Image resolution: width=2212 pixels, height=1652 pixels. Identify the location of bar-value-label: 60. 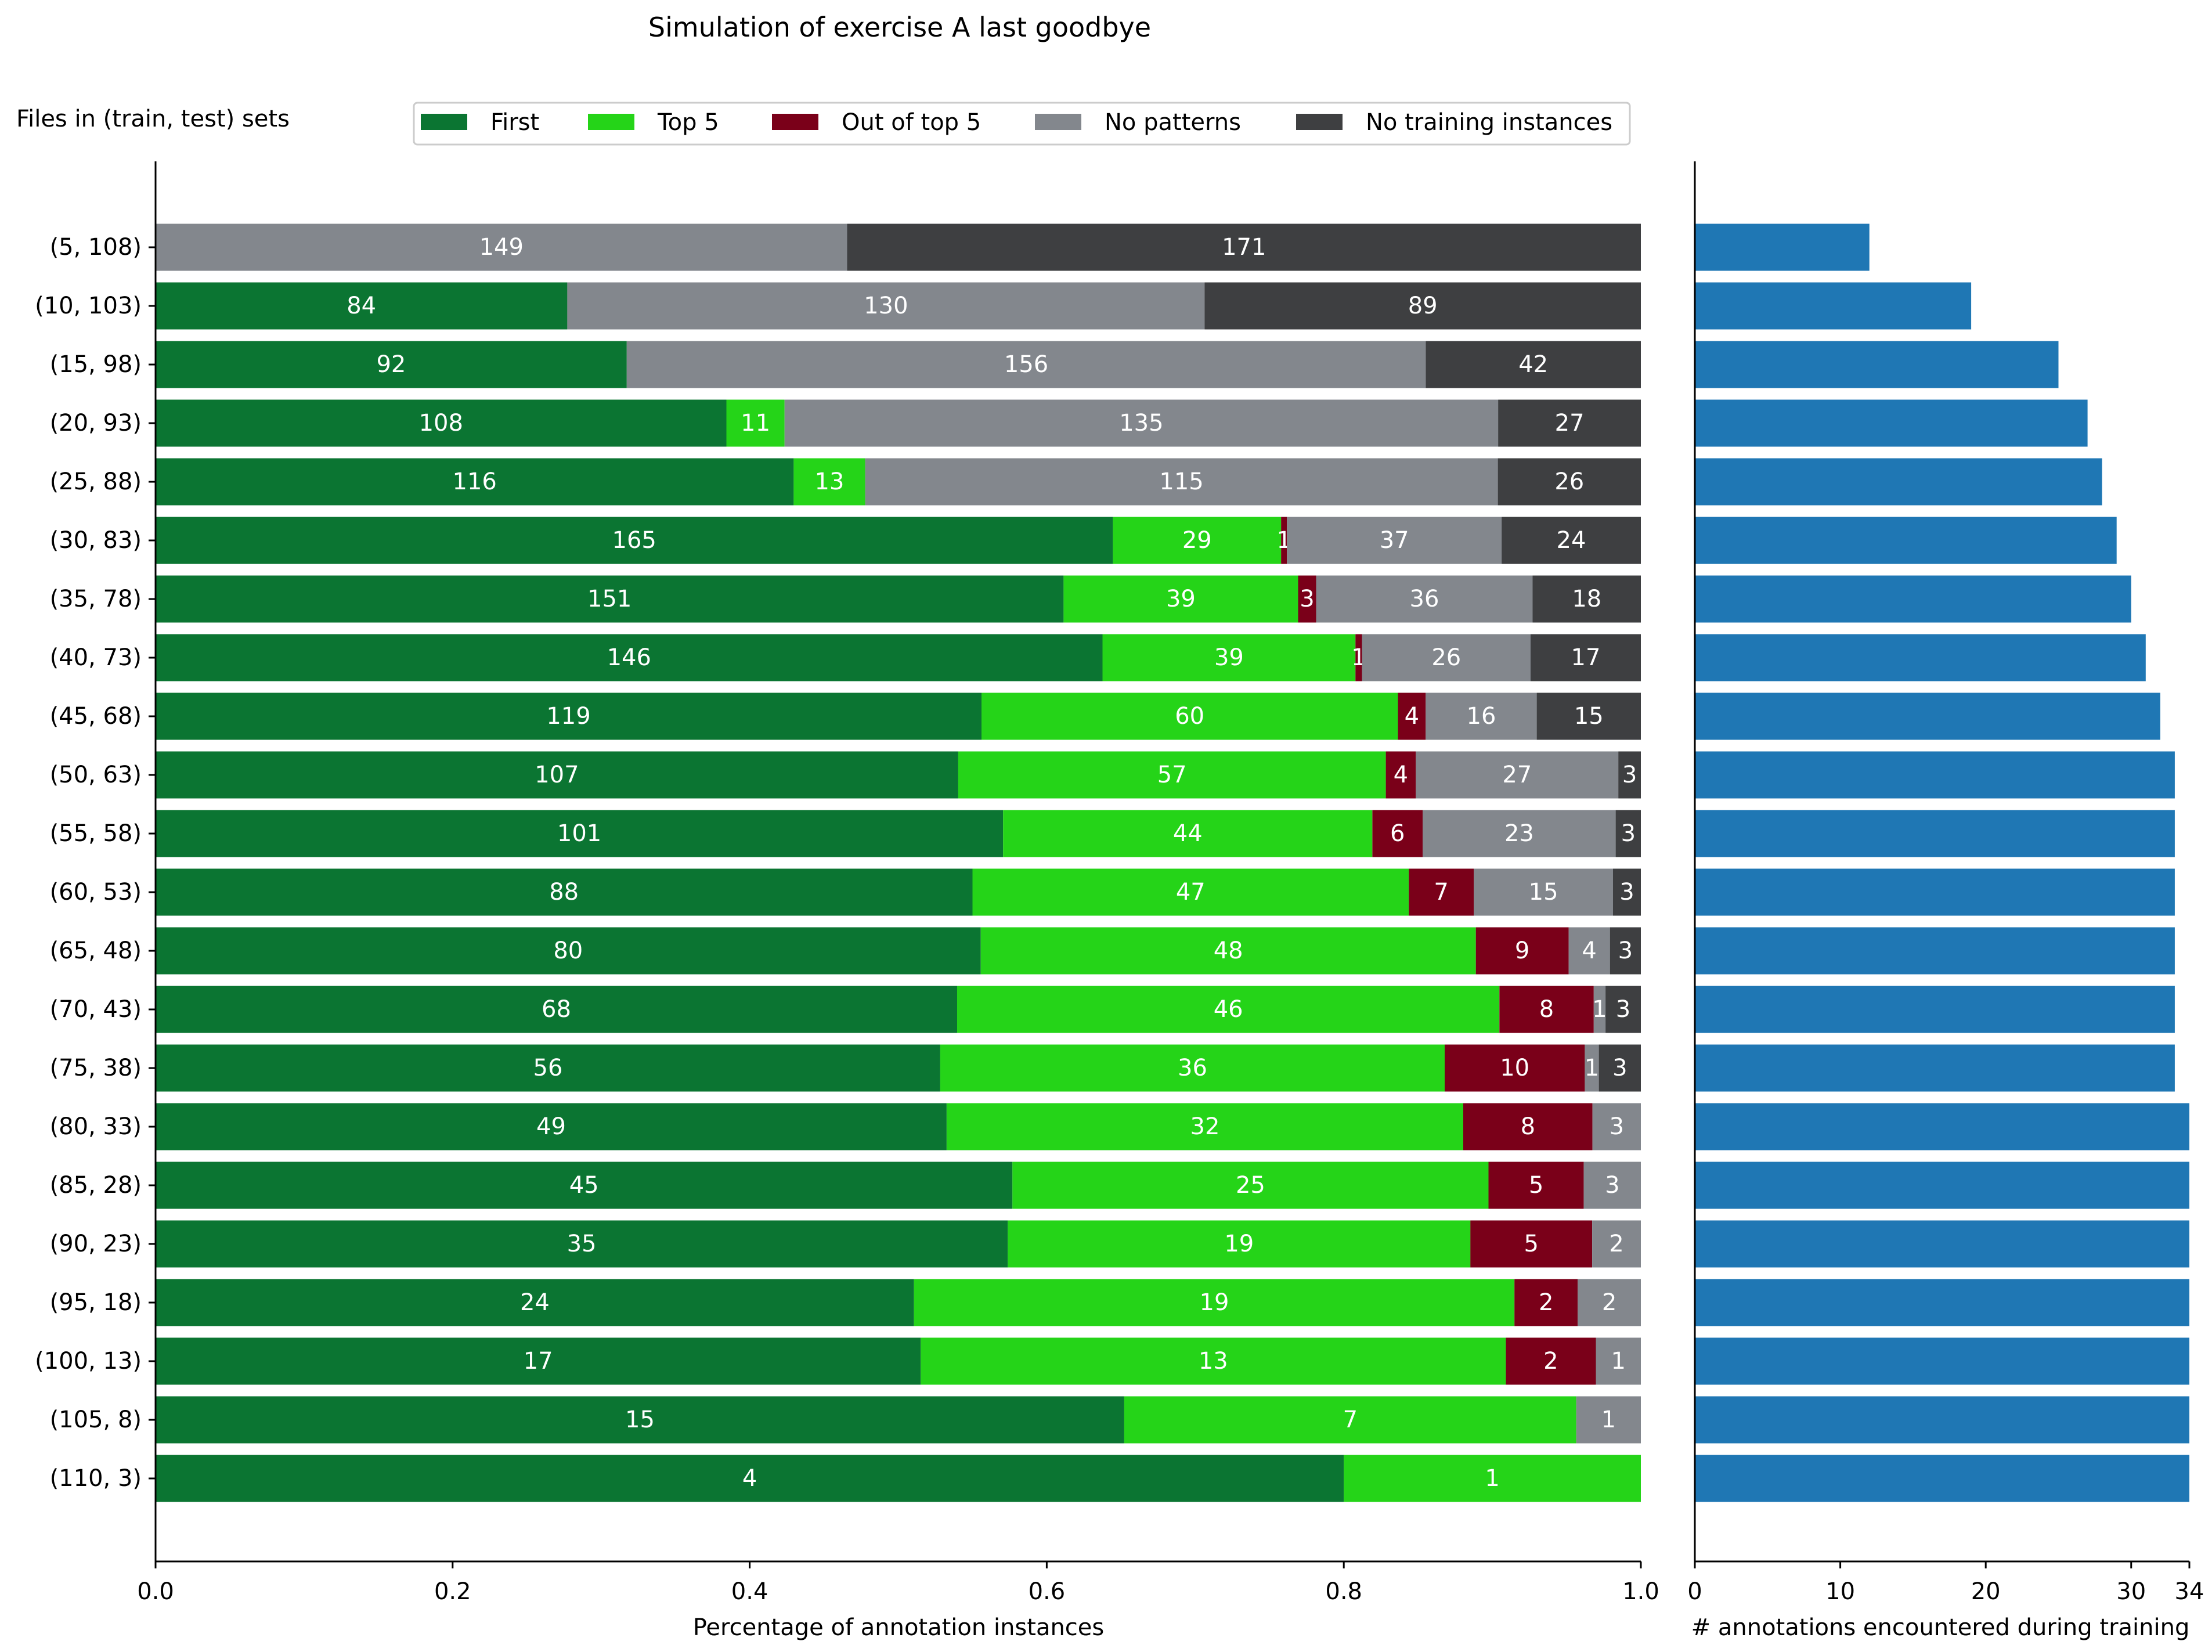
(1189, 717).